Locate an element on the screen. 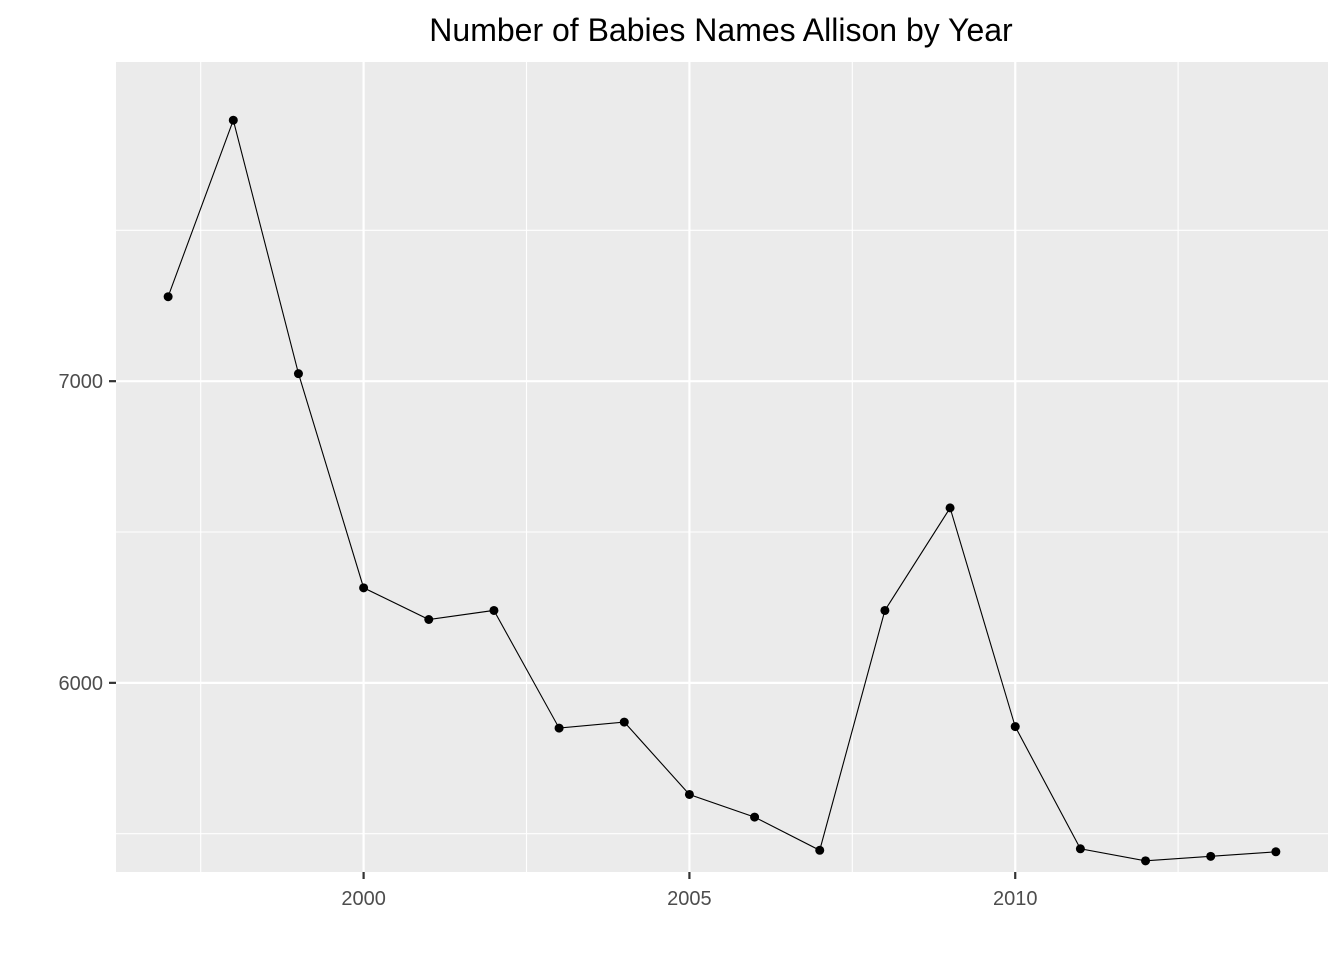  x-tick-label: 2010 is located at coordinates (1015, 899).